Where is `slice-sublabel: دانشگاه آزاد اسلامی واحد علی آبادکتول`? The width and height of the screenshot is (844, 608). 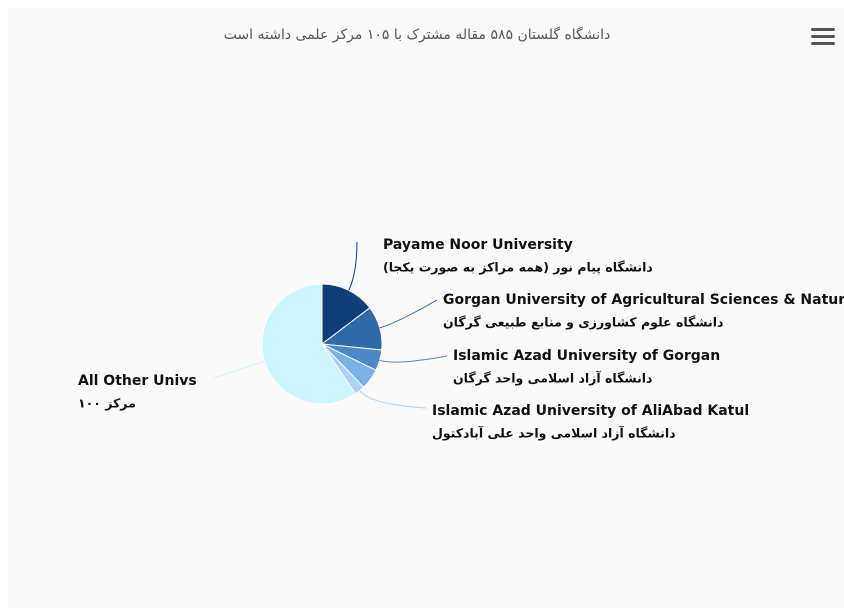
slice-sublabel: دانشگاه آزاد اسلامی واحد علی آبادکتول is located at coordinates (554, 433).